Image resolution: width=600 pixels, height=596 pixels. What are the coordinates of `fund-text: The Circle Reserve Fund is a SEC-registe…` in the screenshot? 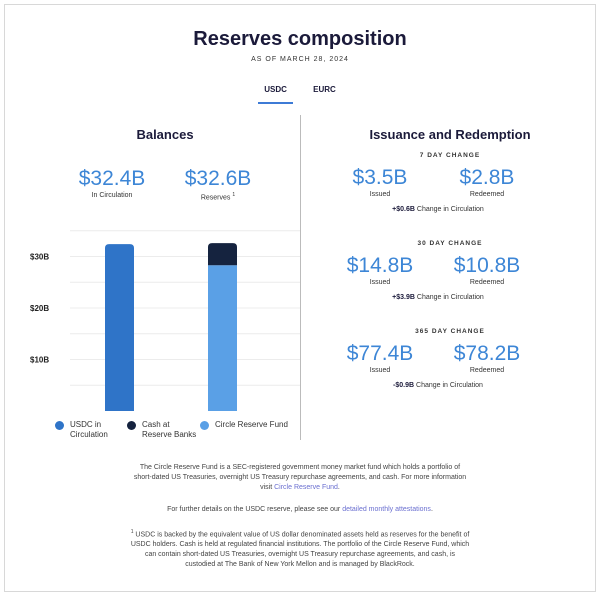 It's located at (300, 477).